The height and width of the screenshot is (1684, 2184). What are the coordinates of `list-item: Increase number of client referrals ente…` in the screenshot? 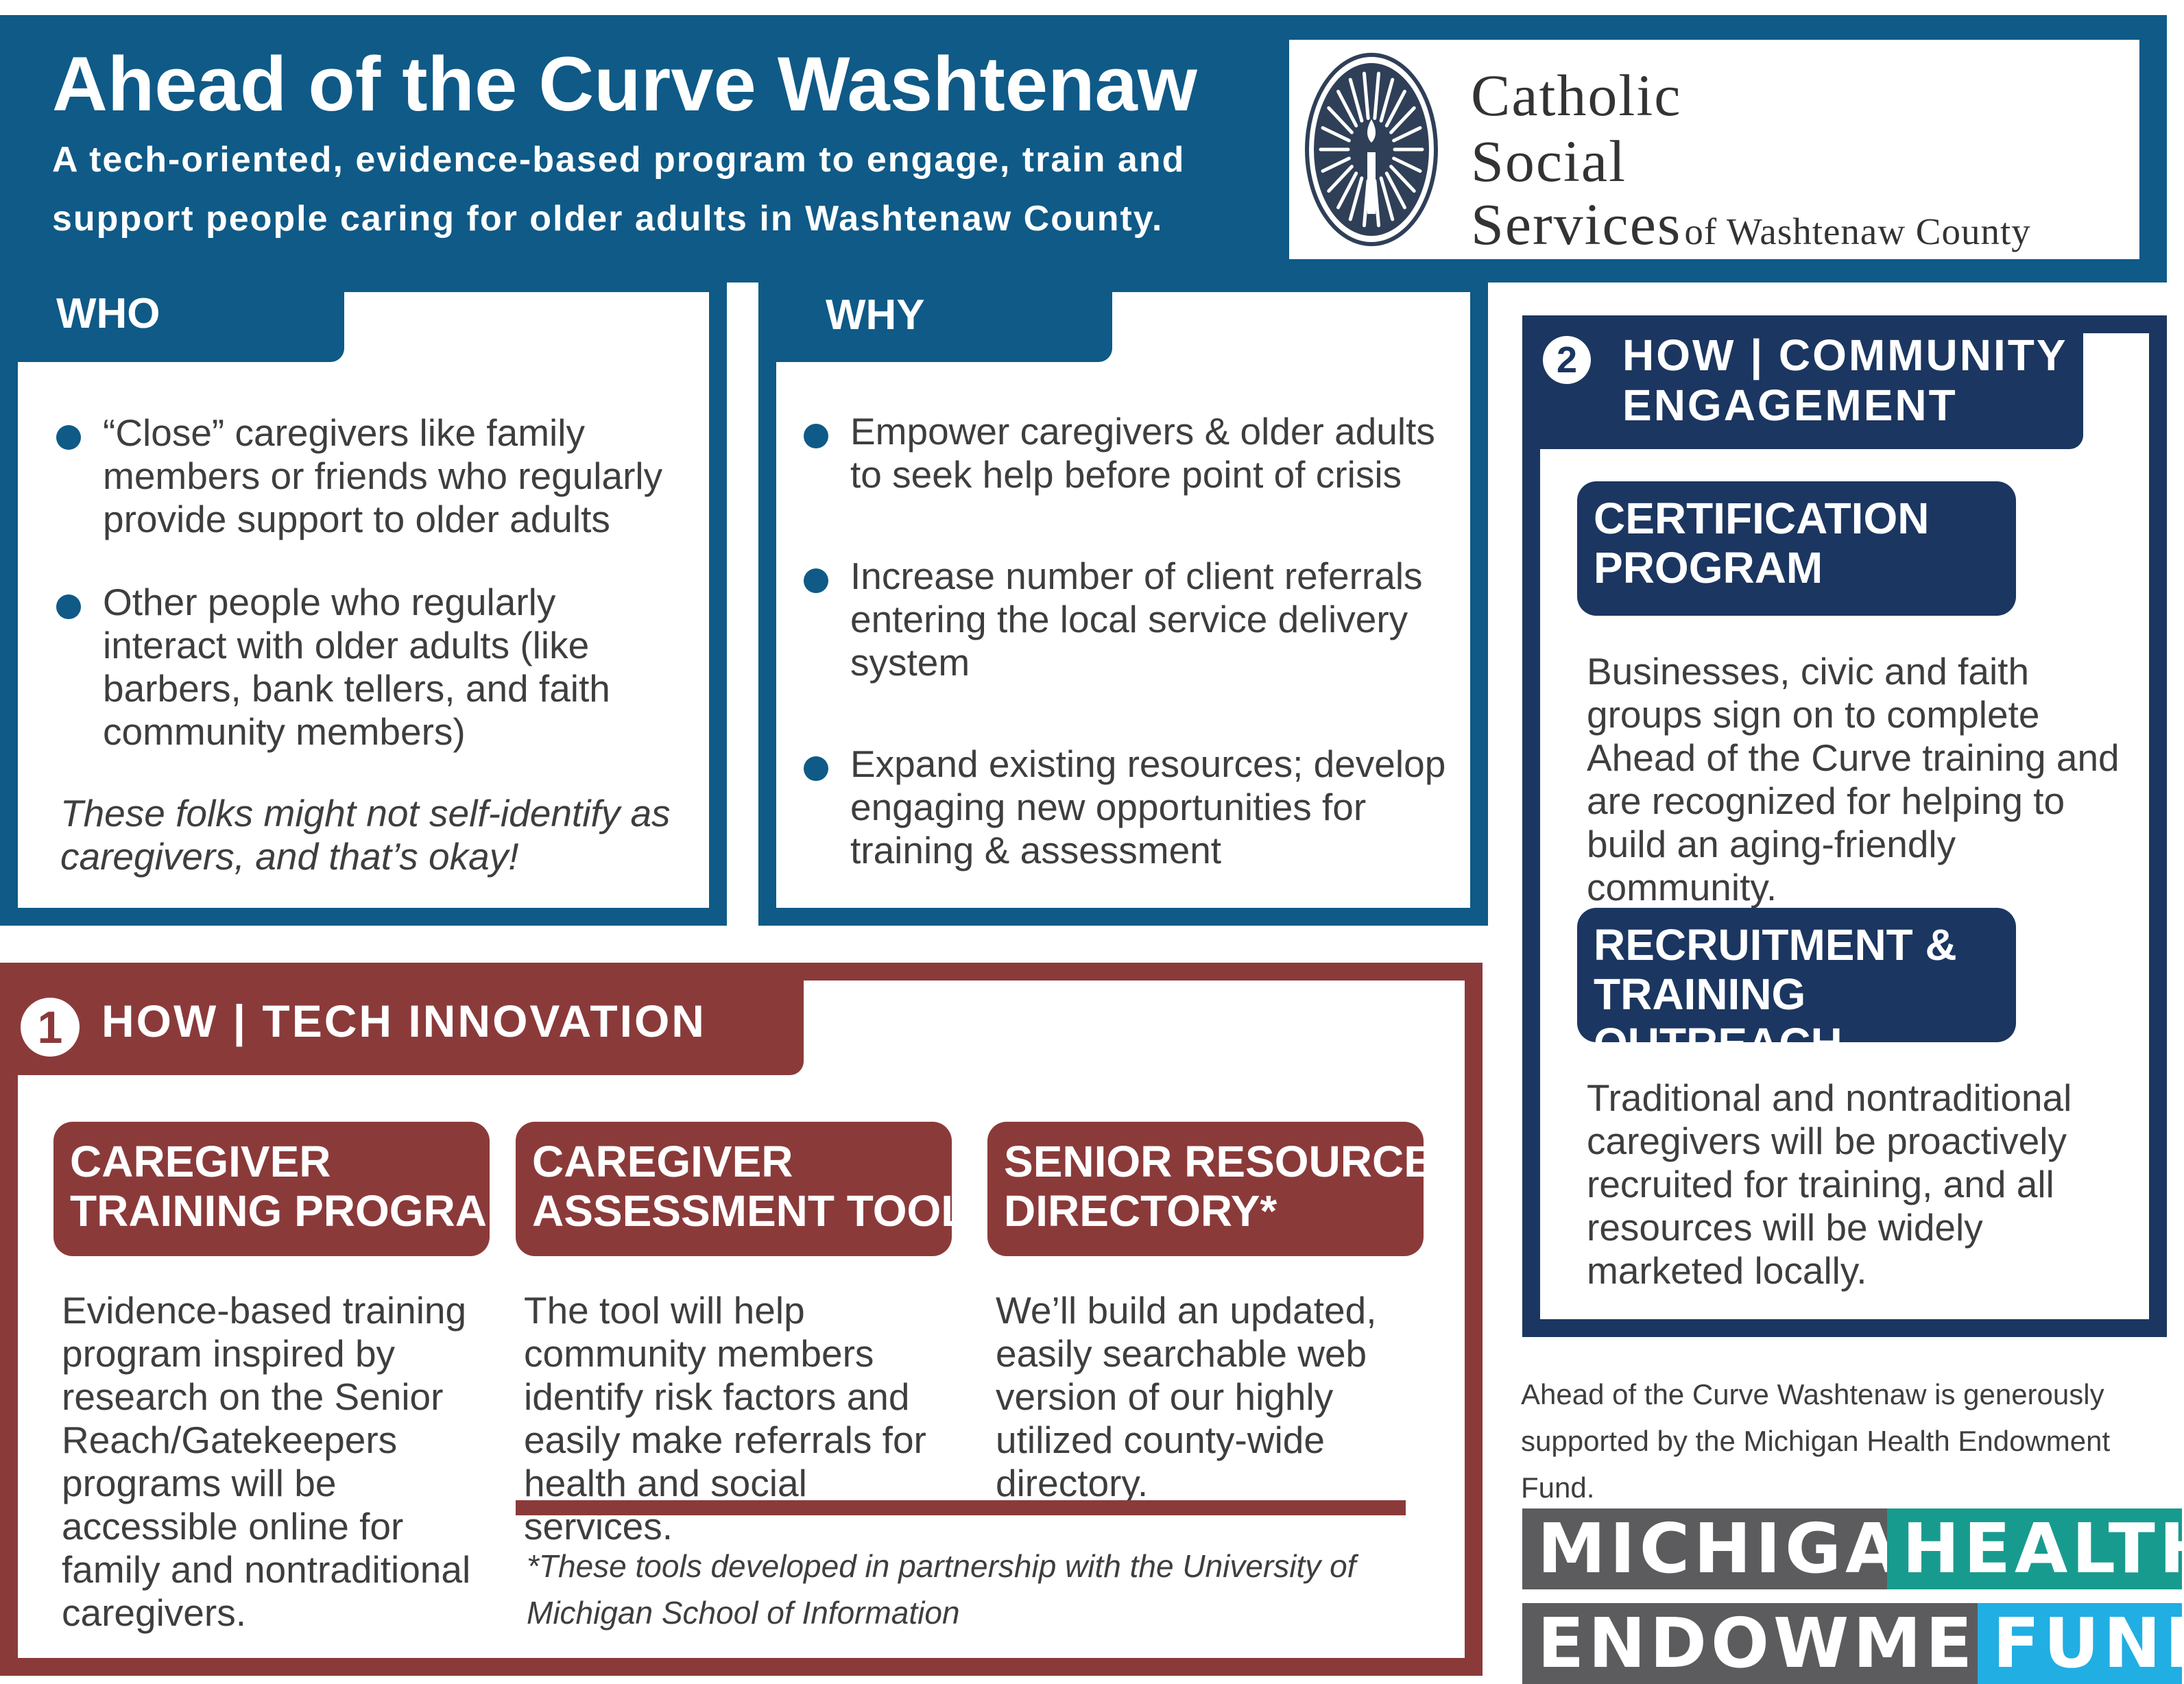 It's located at (1129, 619).